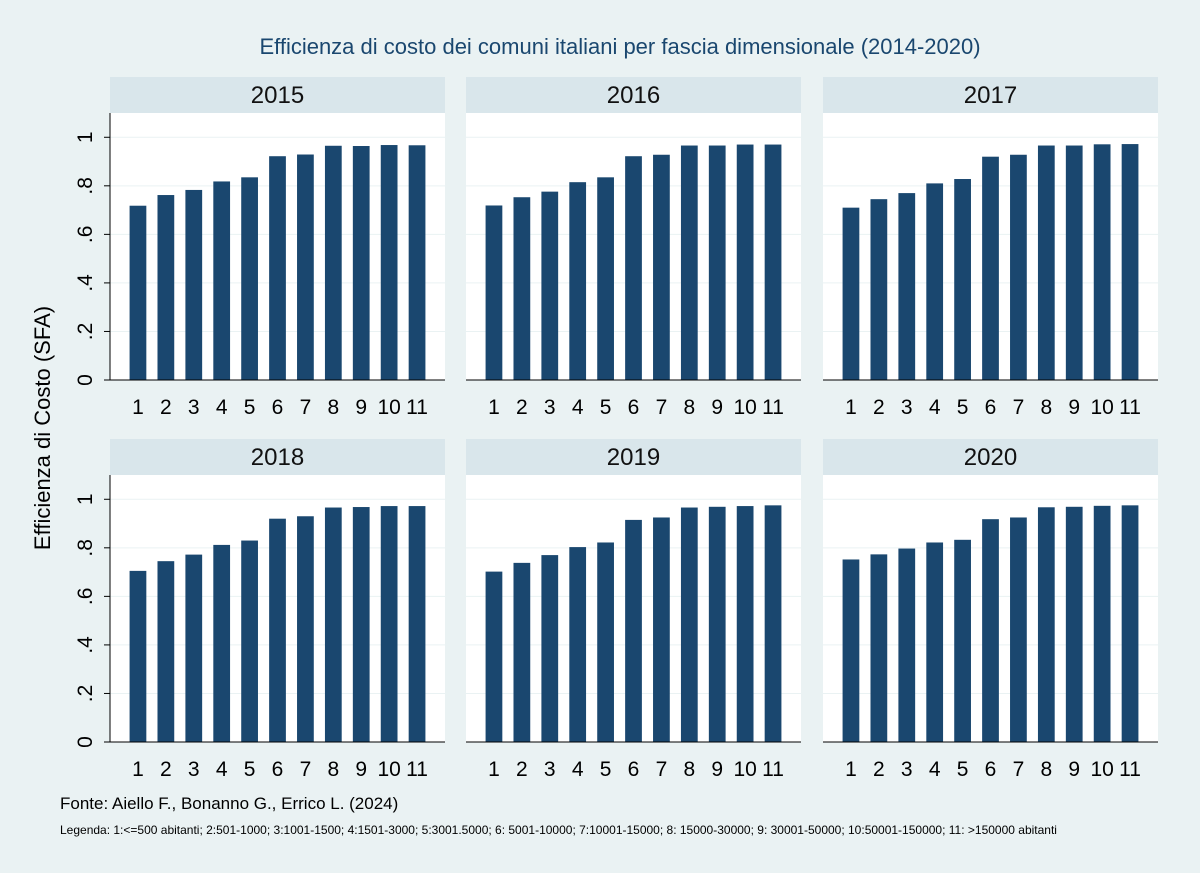 This screenshot has width=1200, height=873. Describe the element at coordinates (85, 597) in the screenshot. I see `y-tick-label: .6` at that location.